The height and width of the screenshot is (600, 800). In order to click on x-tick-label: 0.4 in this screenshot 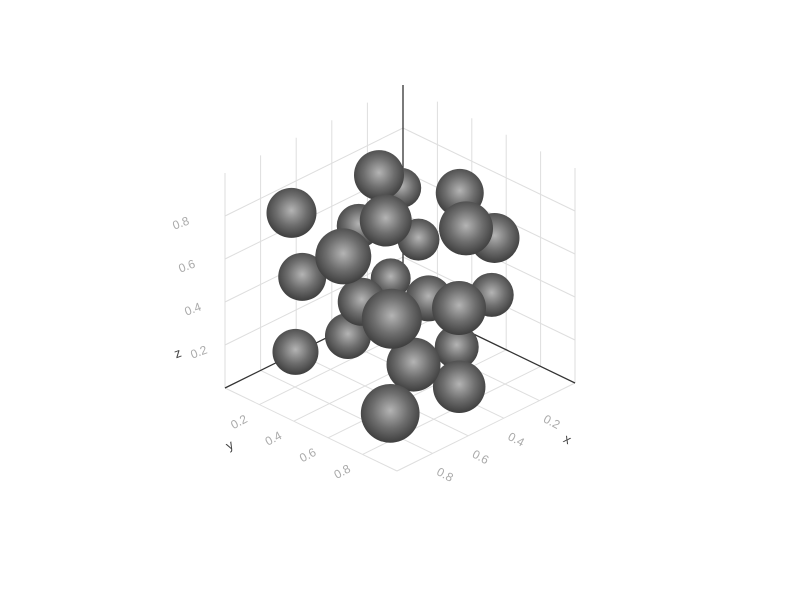, I will do `click(517, 439)`.